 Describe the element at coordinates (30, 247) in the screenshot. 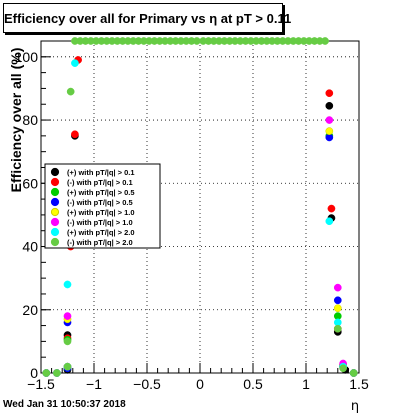

I see `y-tick-label: 40` at that location.